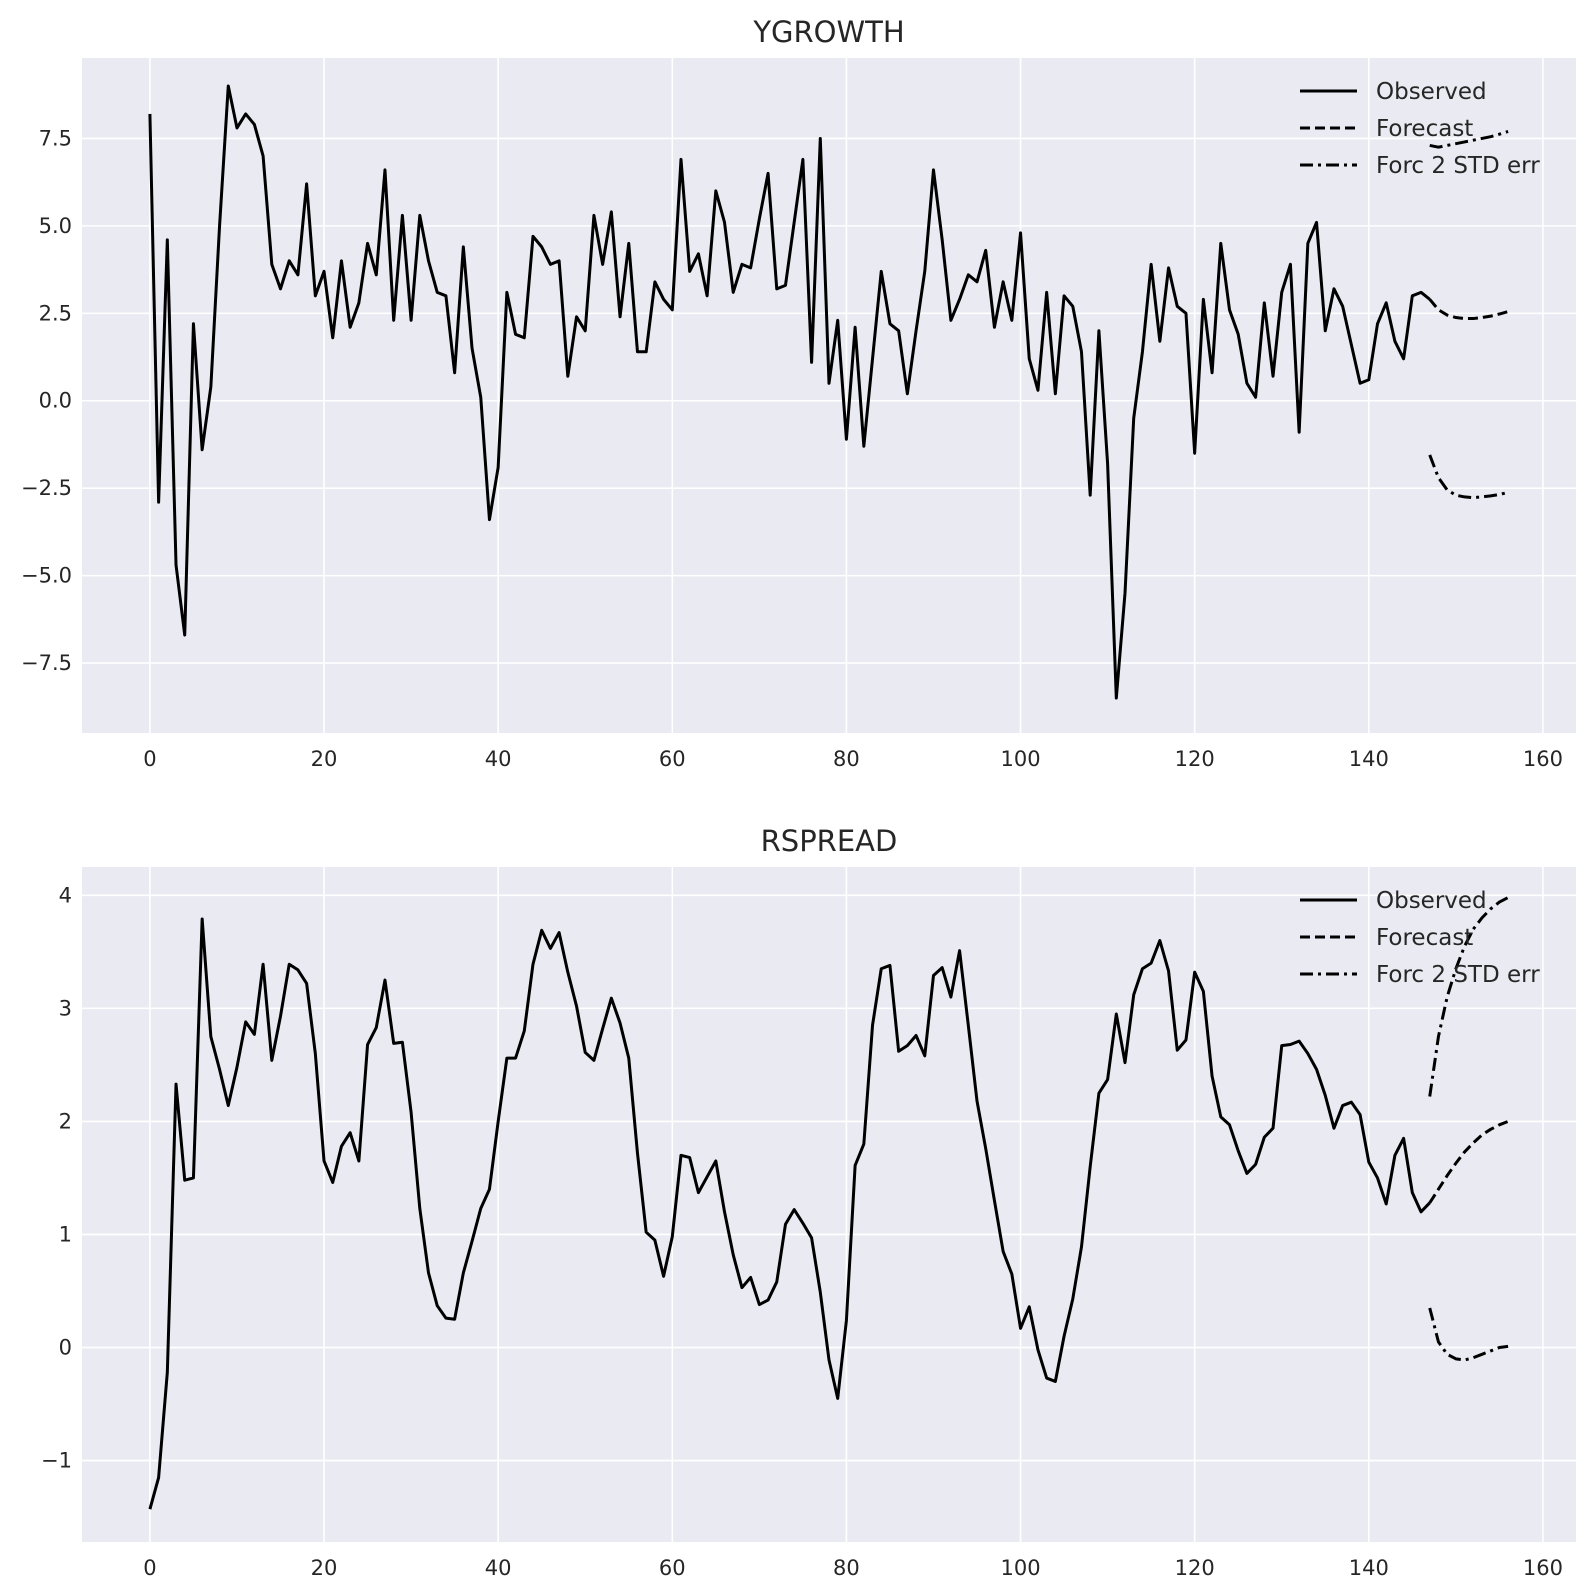  Describe the element at coordinates (1468, 477) in the screenshot. I see `series-forc-2-std-err-lower` at that location.